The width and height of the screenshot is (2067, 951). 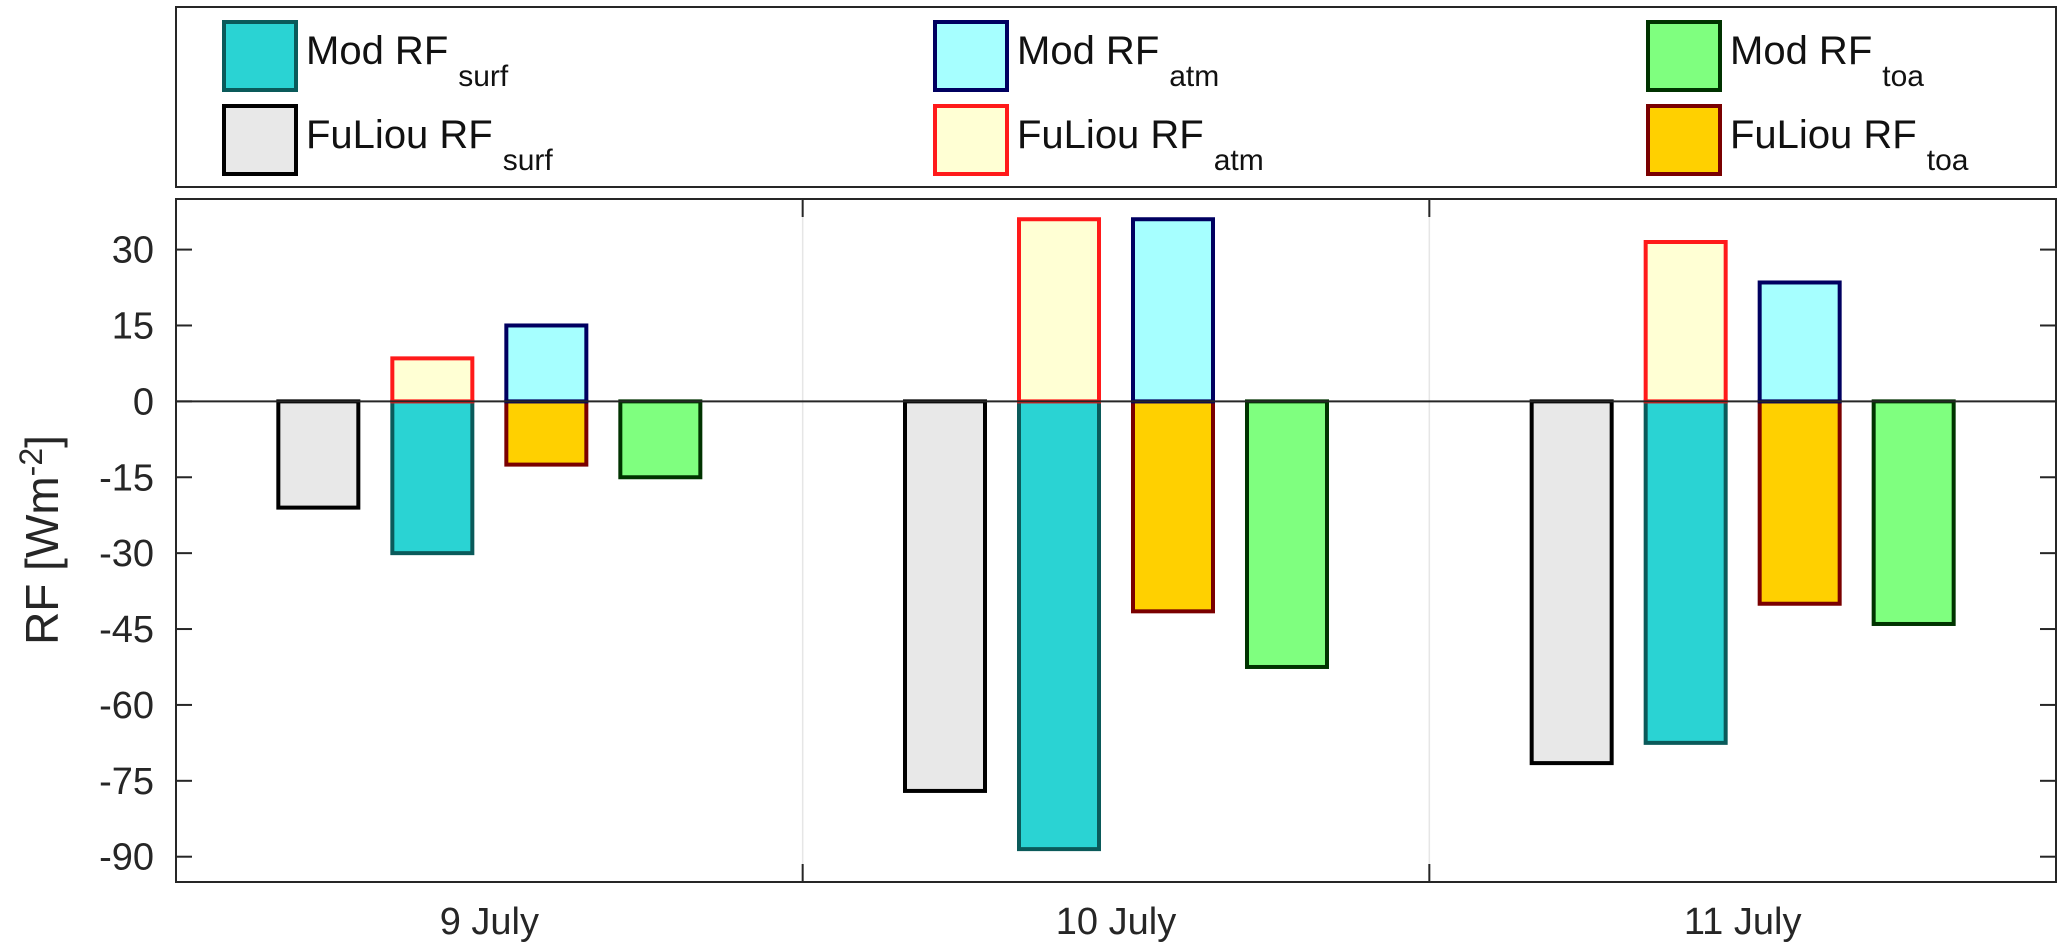 I want to click on legend-entry-mod-surf: Mod RF surf, so click(x=407, y=61).